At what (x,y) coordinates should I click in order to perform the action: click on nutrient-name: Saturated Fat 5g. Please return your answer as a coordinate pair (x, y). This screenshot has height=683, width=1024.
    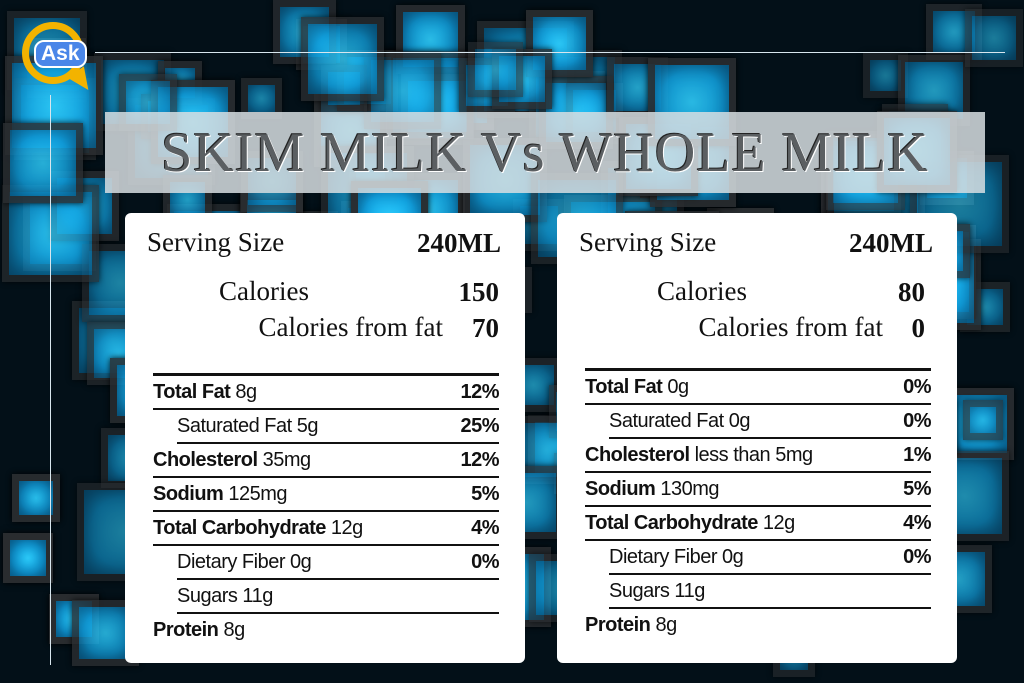
    Looking at the image, I should click on (247, 426).